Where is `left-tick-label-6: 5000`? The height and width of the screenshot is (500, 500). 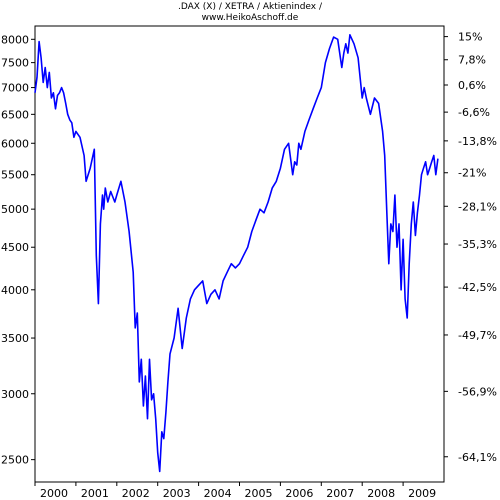 left-tick-label-6: 5000 is located at coordinates (15, 209).